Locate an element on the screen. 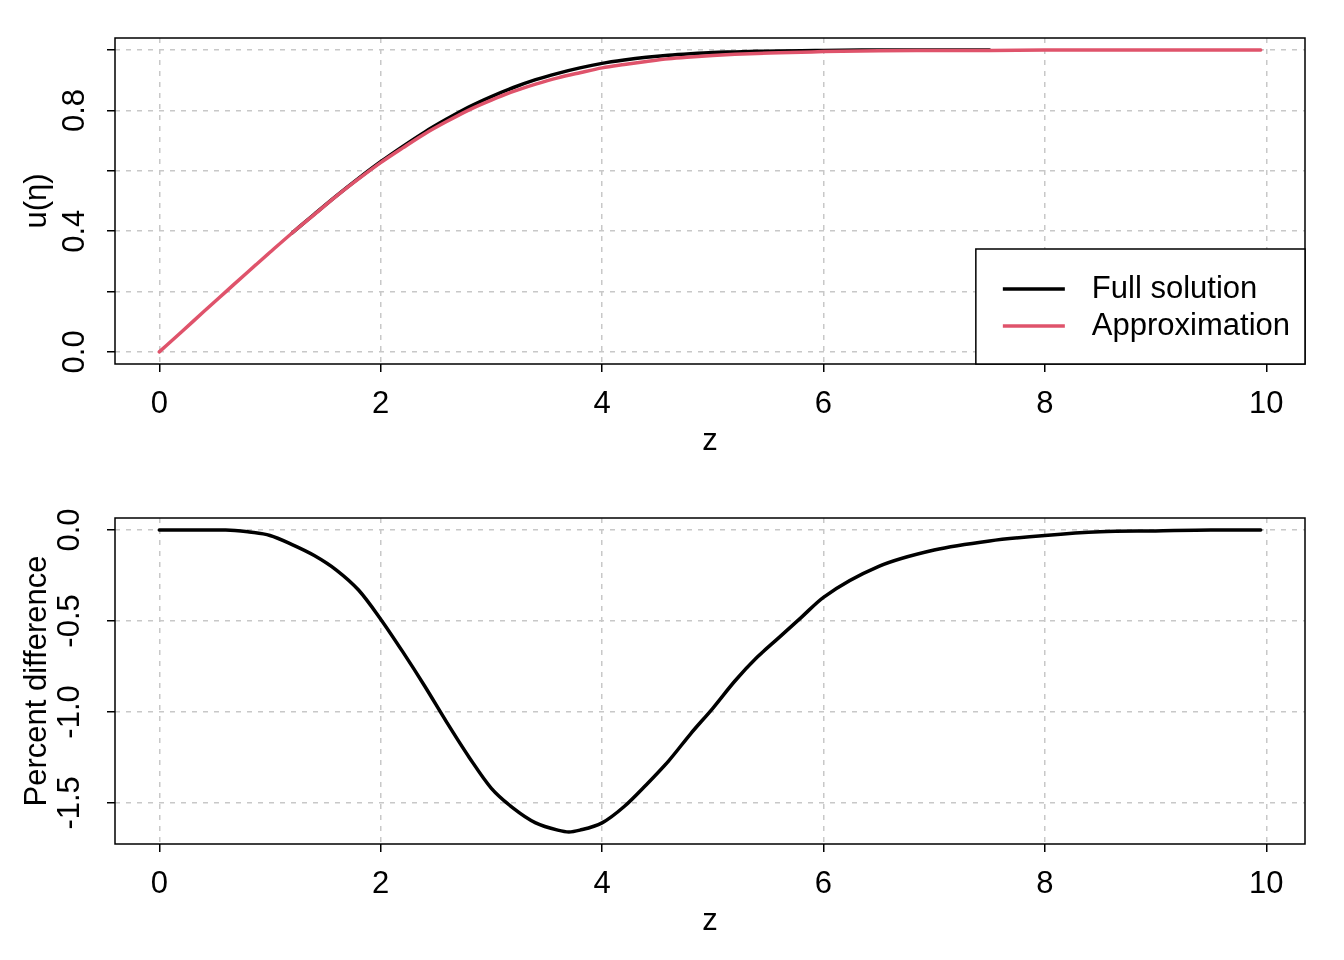  legend-label: Approximation is located at coordinates (1190, 324).